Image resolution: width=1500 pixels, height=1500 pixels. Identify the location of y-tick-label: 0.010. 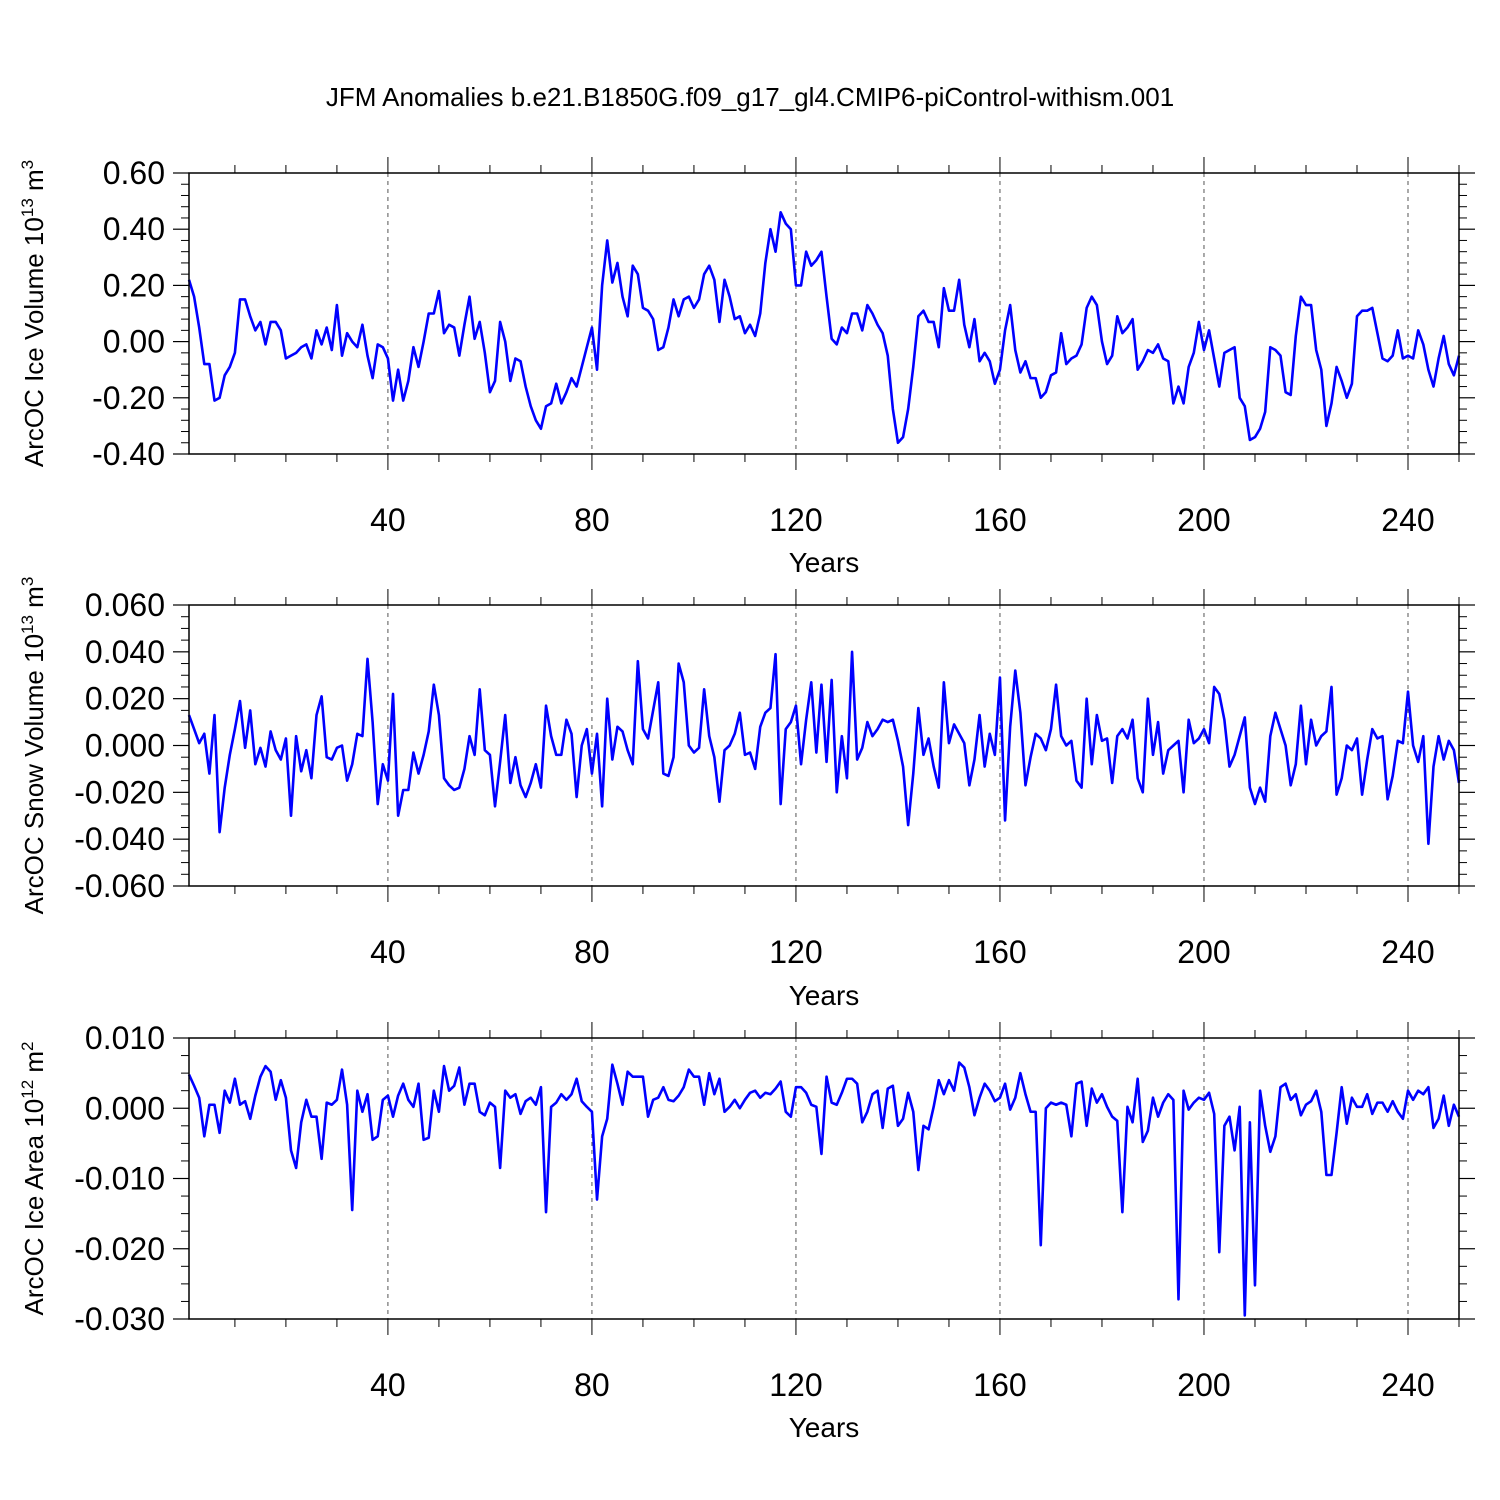
(125, 1038).